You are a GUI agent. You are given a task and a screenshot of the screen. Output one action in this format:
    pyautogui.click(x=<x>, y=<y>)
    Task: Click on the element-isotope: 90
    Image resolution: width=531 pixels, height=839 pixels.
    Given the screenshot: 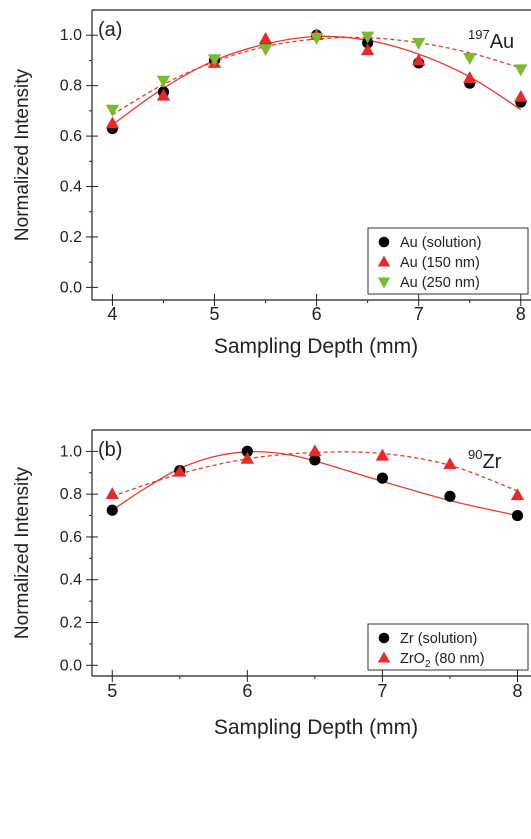 What is the action you would take?
    pyautogui.click(x=475, y=454)
    